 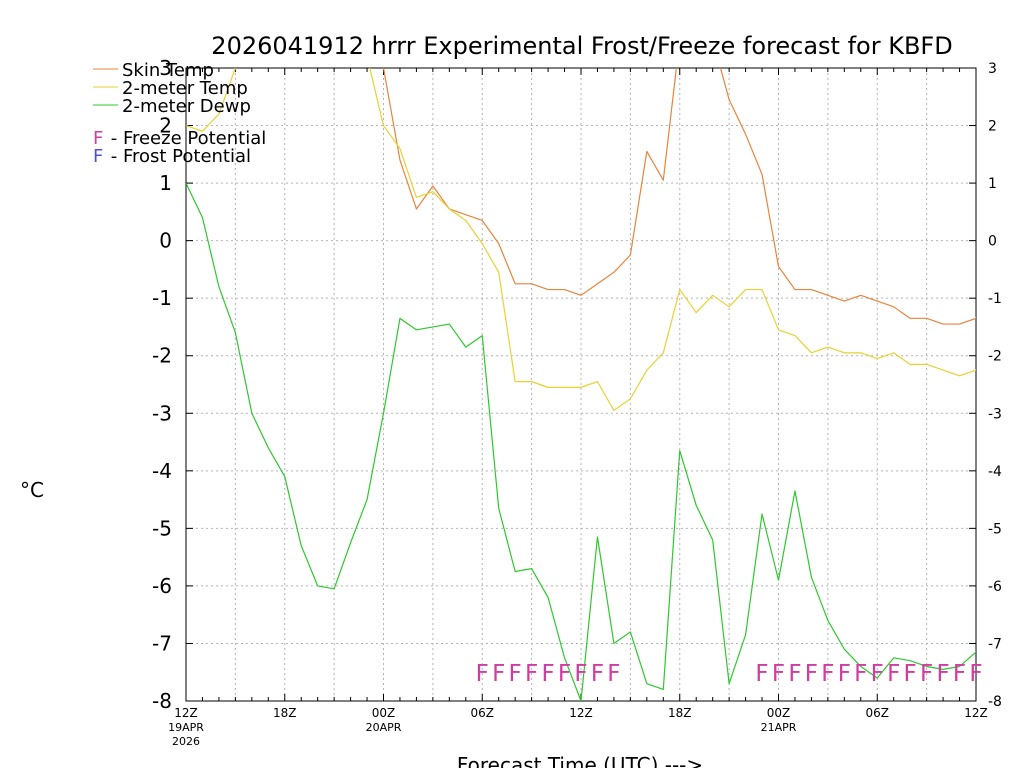 I want to click on y-tick-label-left: -4, so click(x=162, y=471).